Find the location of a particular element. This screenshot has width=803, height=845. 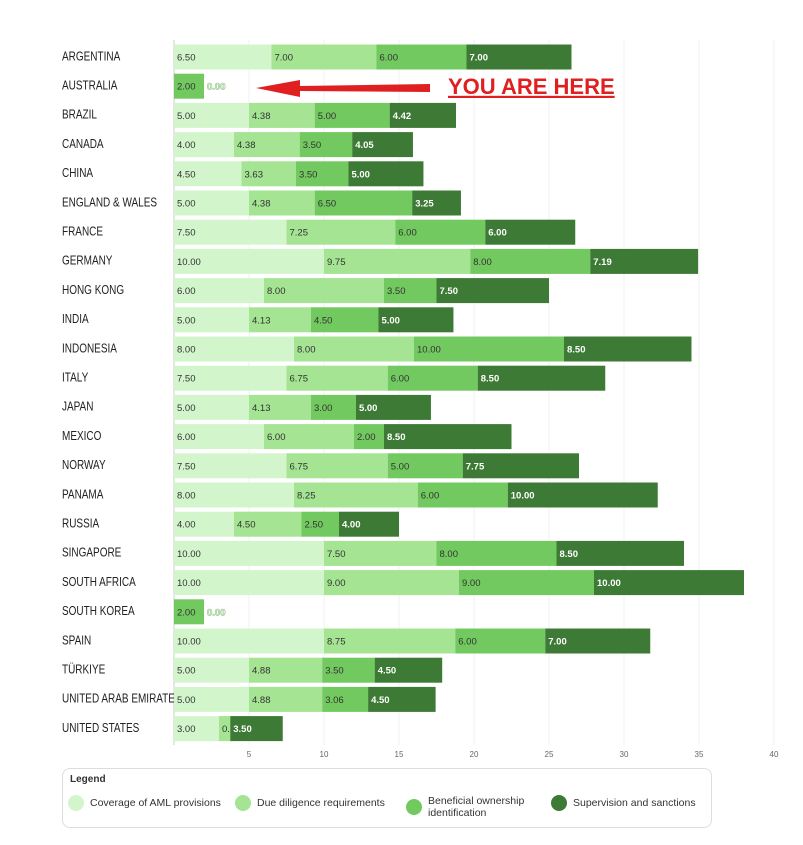

value-label: 4.05 is located at coordinates (364, 145).